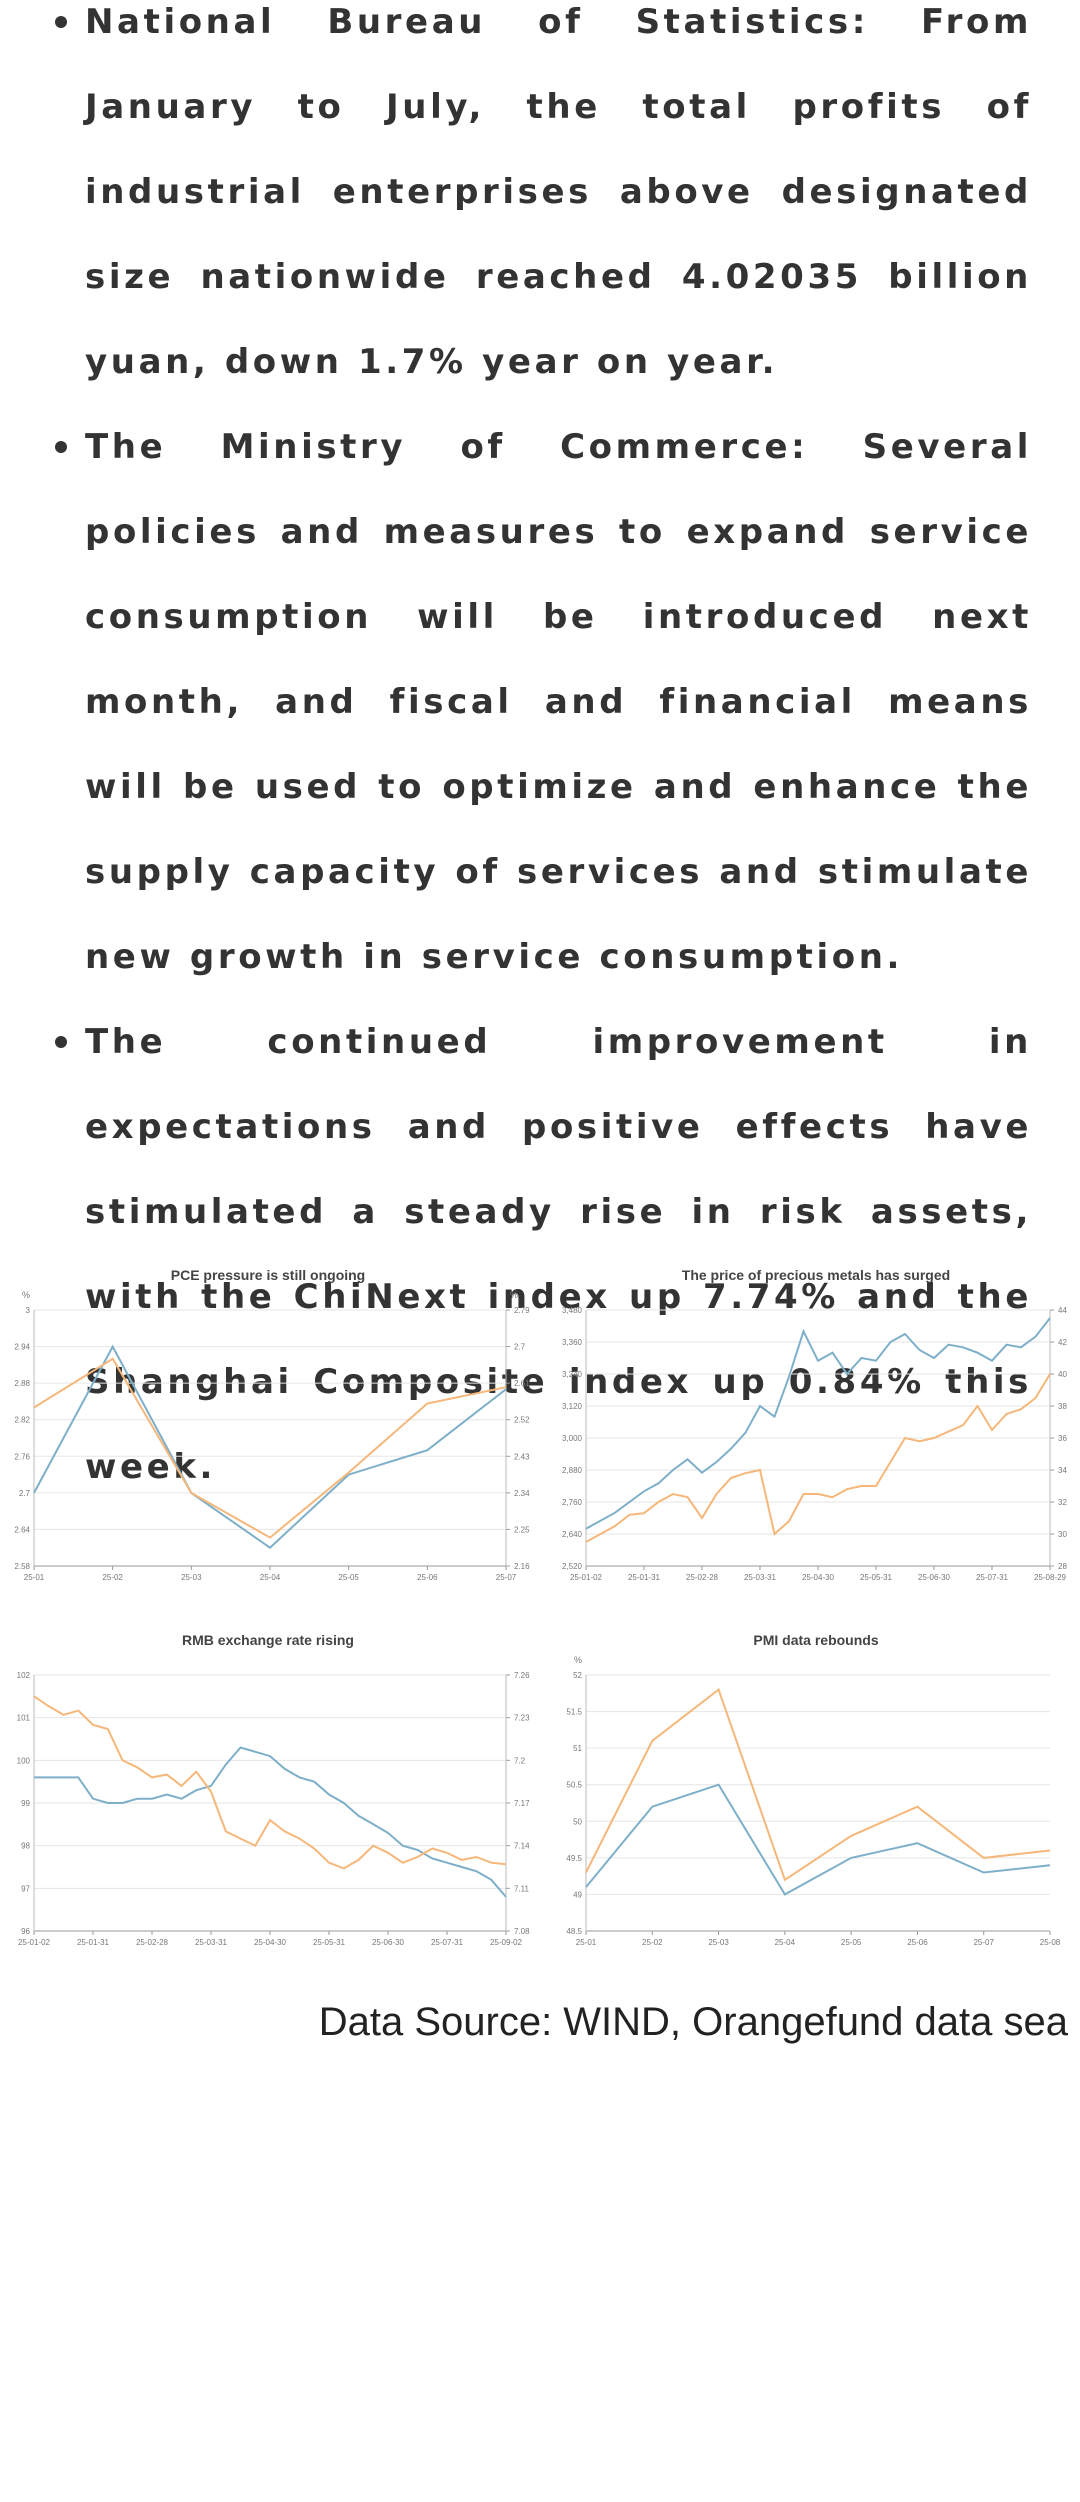 Image resolution: width=1080 pixels, height=2502 pixels. I want to click on y2-tick-label: 7.17, so click(522, 1803).